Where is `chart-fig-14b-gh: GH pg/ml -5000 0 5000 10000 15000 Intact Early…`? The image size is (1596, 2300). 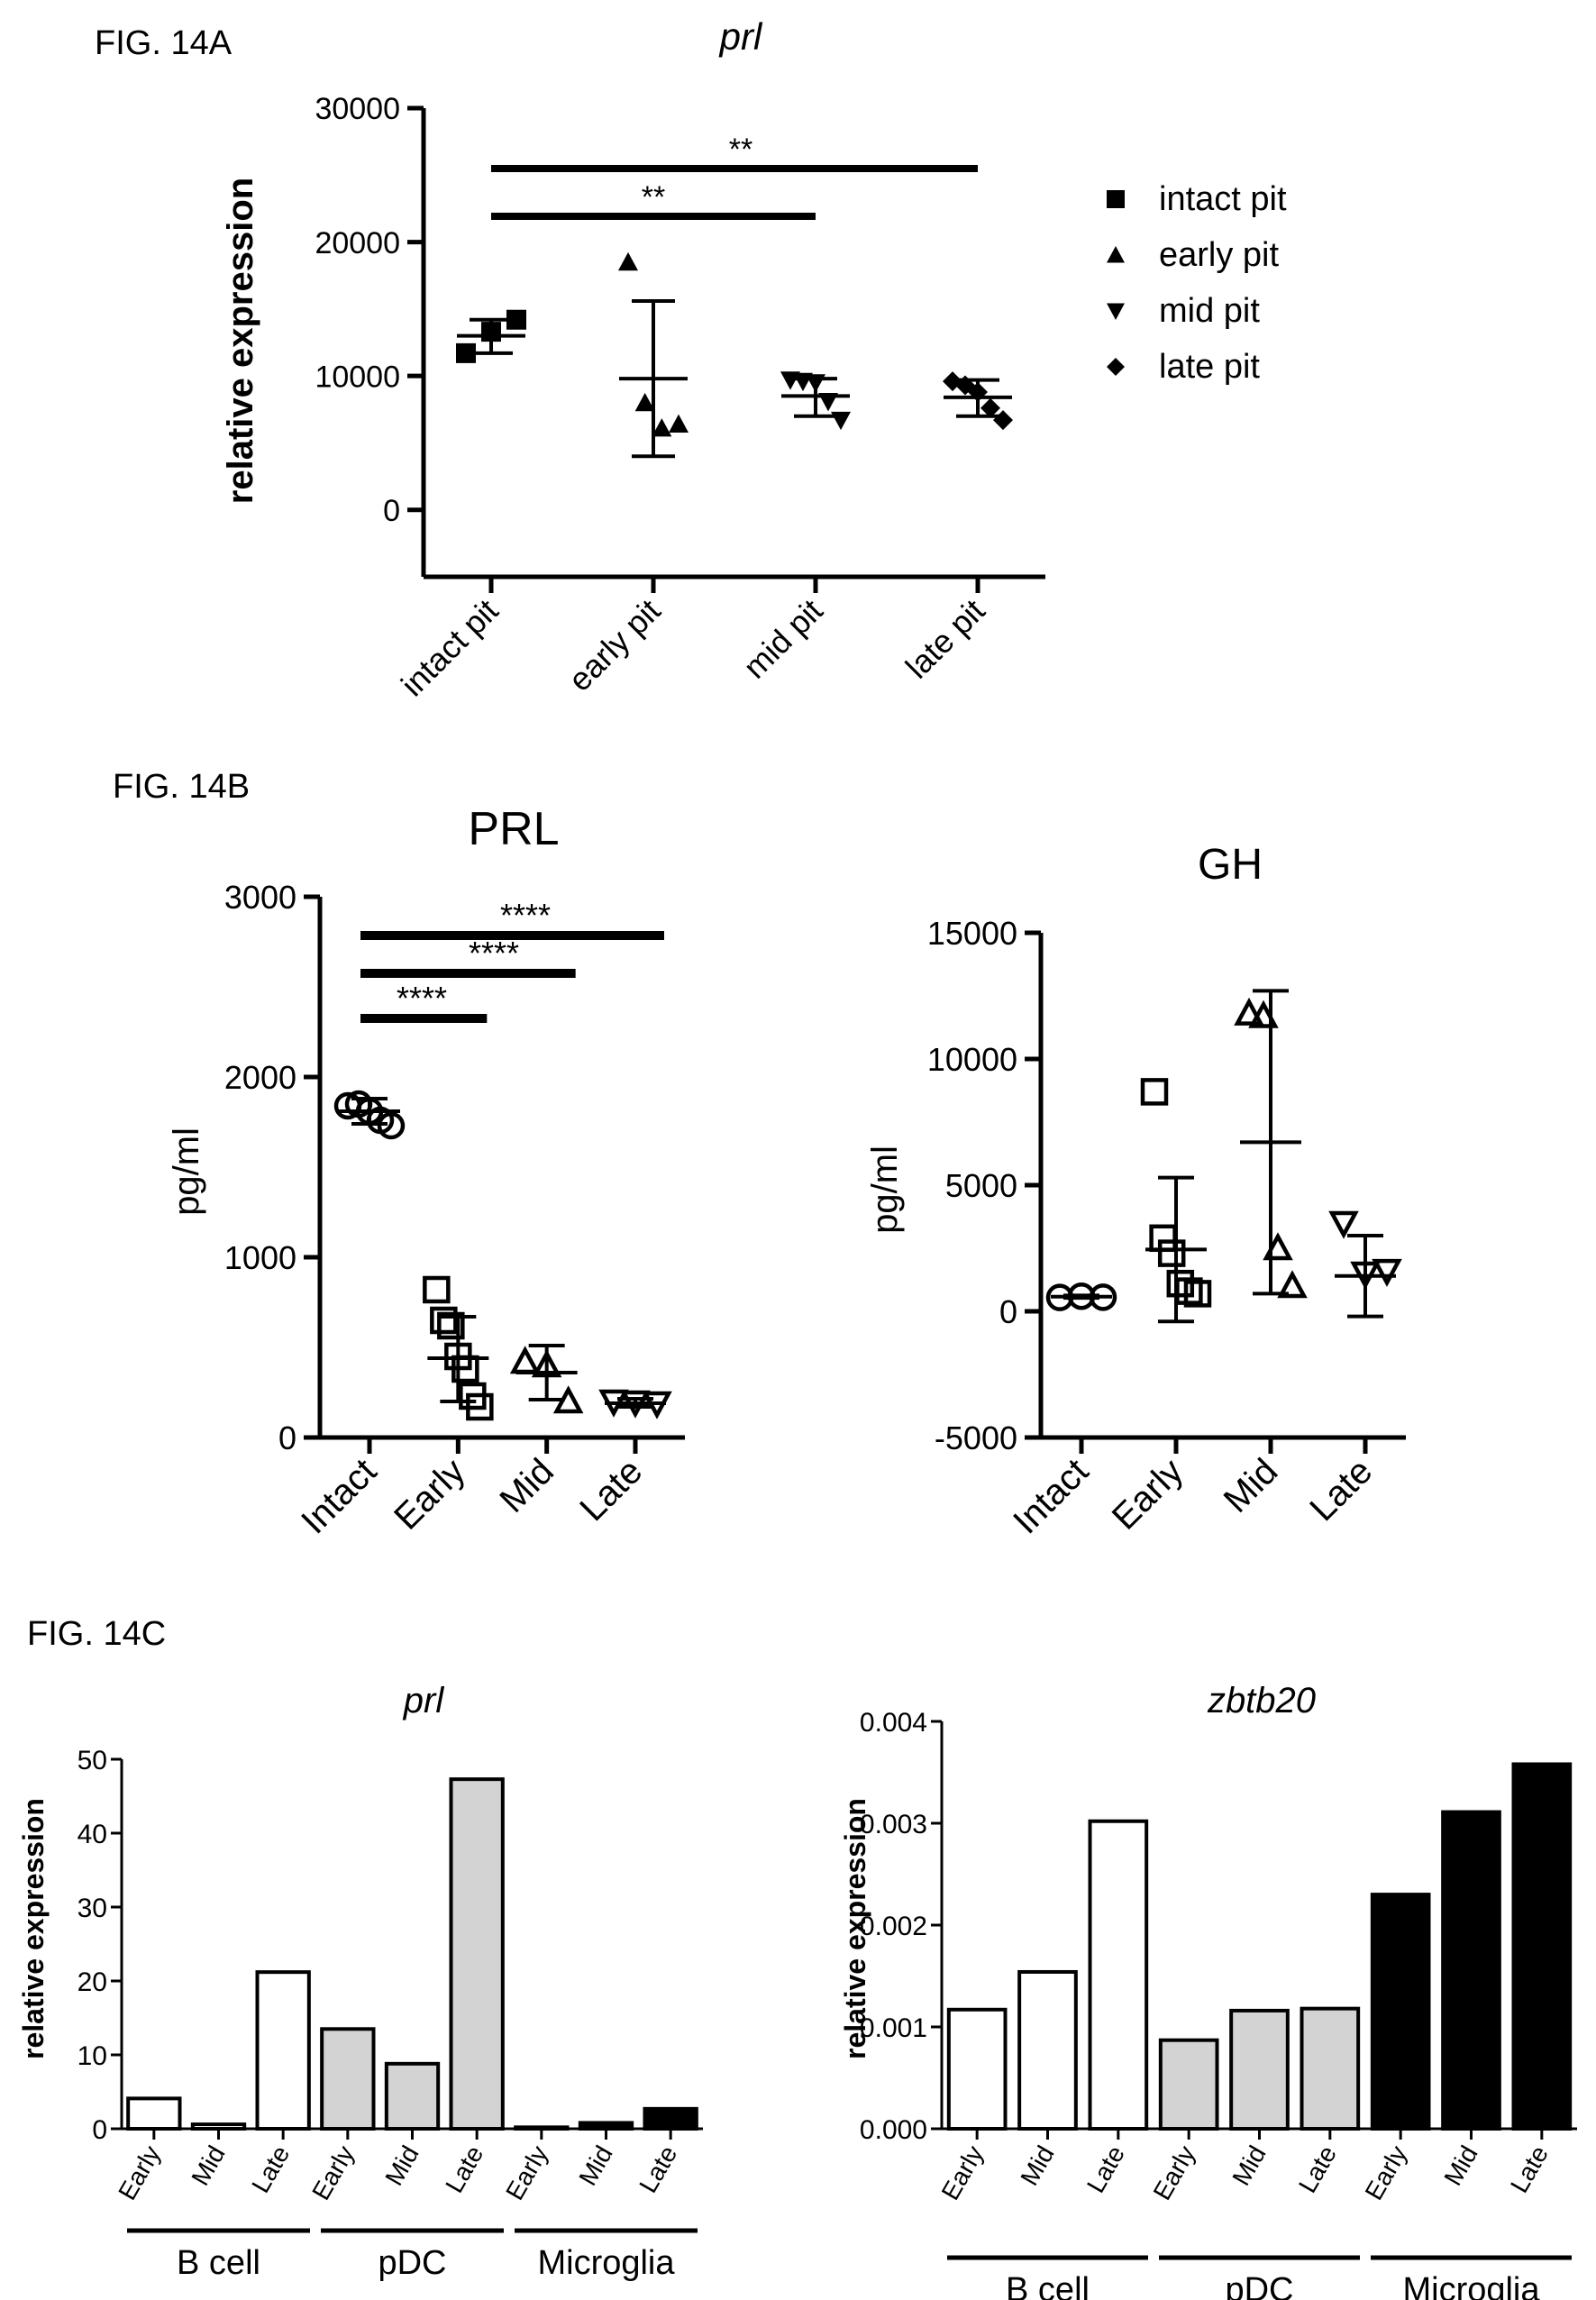 chart-fig-14b-gh: GH pg/ml -5000 0 5000 10000 15000 Intact Early… is located at coordinates (1135, 1191).